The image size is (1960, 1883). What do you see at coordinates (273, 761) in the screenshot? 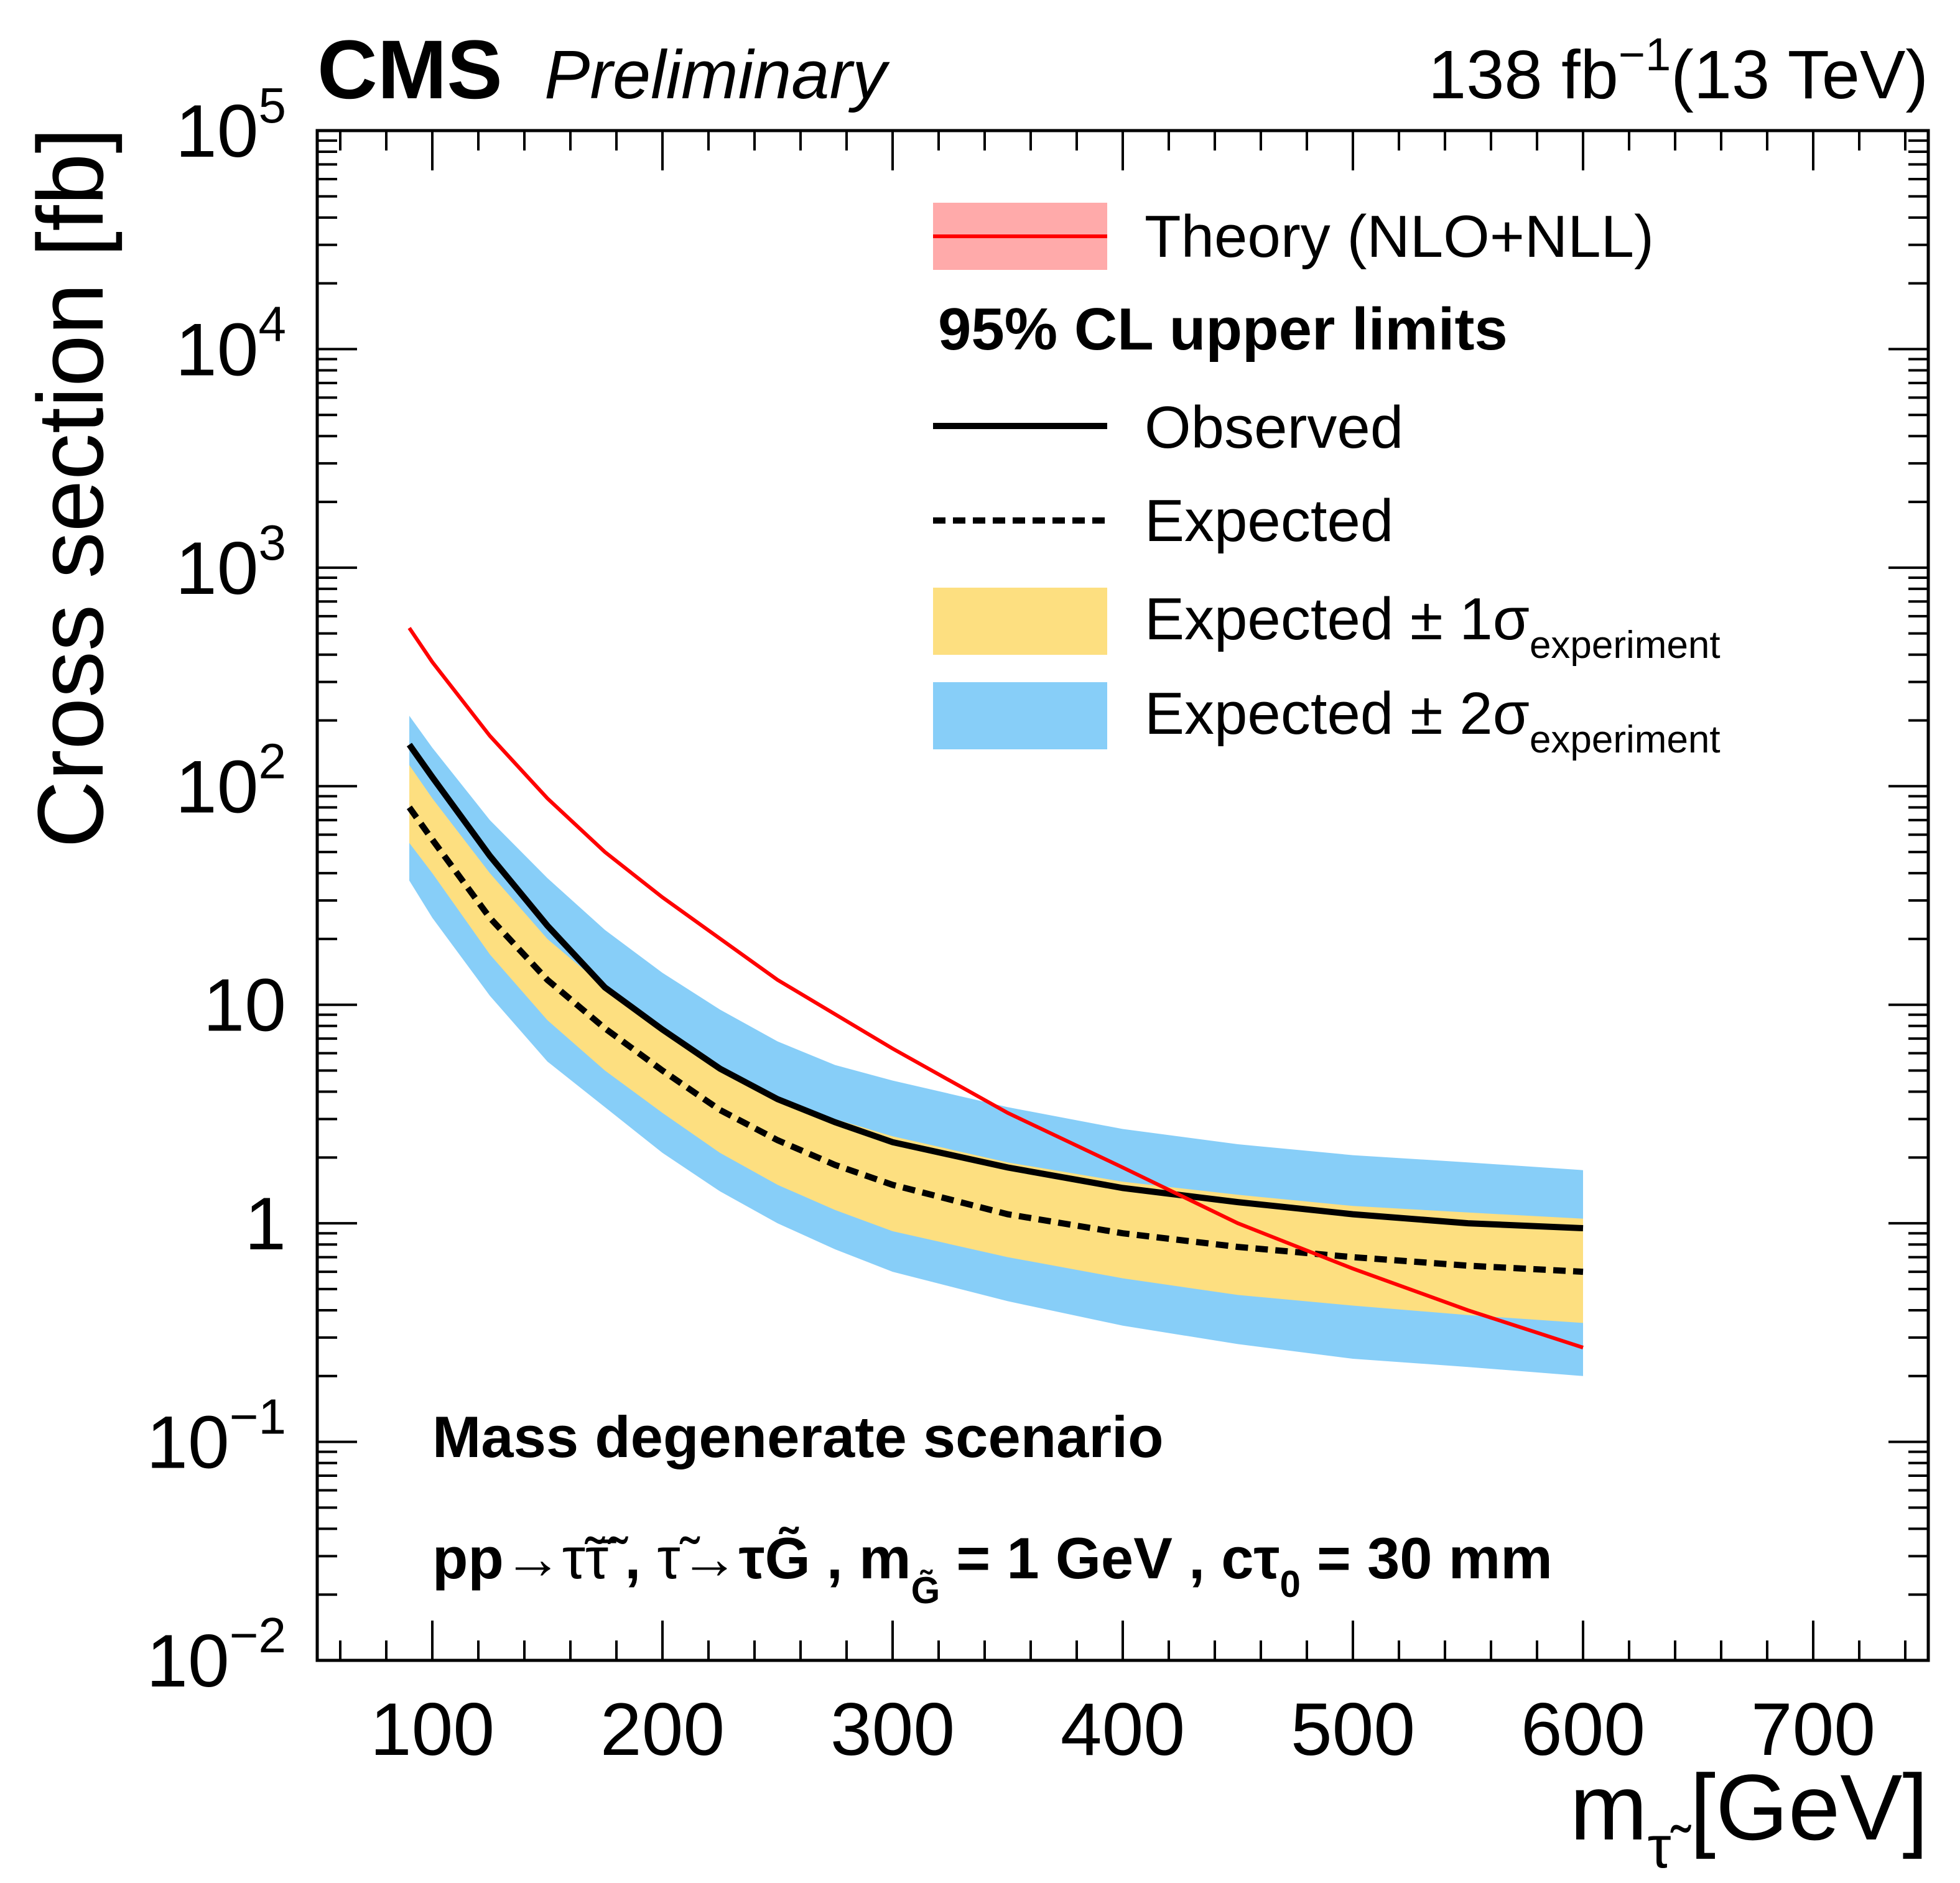
I see `y-tick-exponent: 2` at bounding box center [273, 761].